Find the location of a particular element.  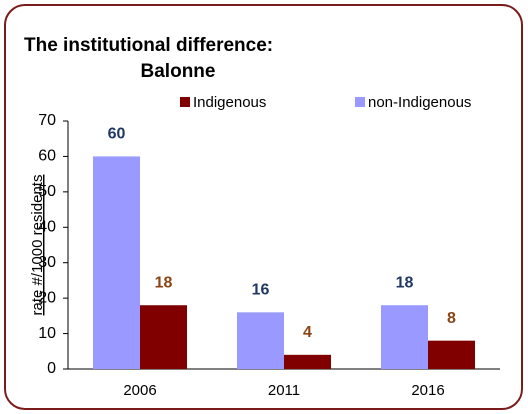

data-label: 8 is located at coordinates (451, 318).